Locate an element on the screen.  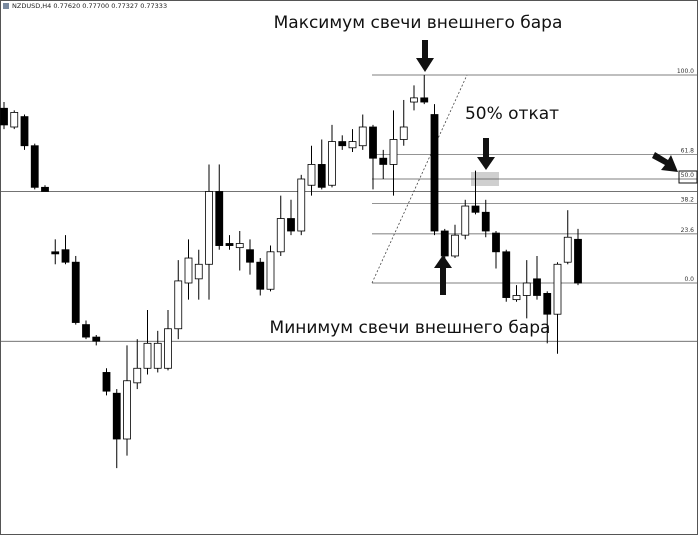
fib-label: 100.0 is located at coordinates (685, 71).